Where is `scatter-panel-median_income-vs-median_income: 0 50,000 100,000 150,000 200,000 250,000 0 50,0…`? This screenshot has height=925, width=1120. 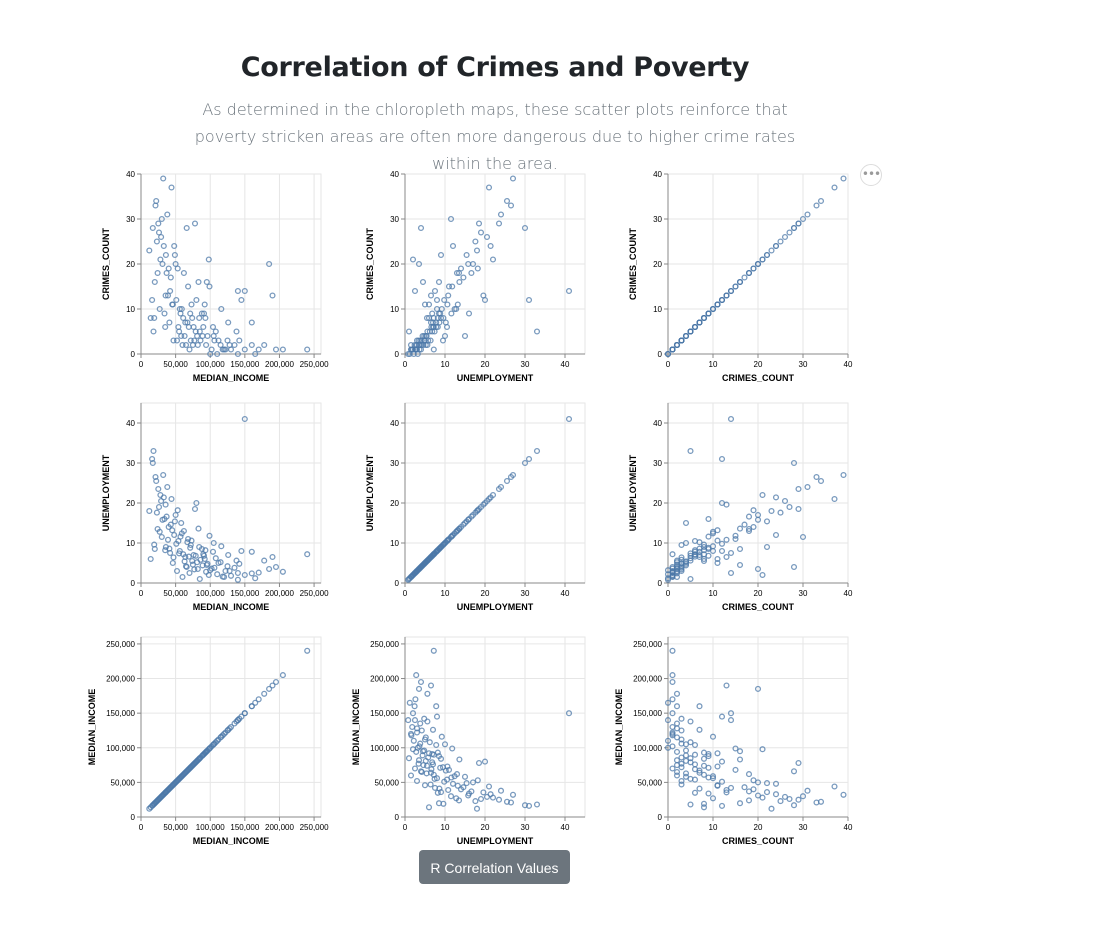
scatter-panel-median_income-vs-median_income: 0 50,000 100,000 150,000 200,000 250,000 0 50,0… is located at coordinates (208, 741).